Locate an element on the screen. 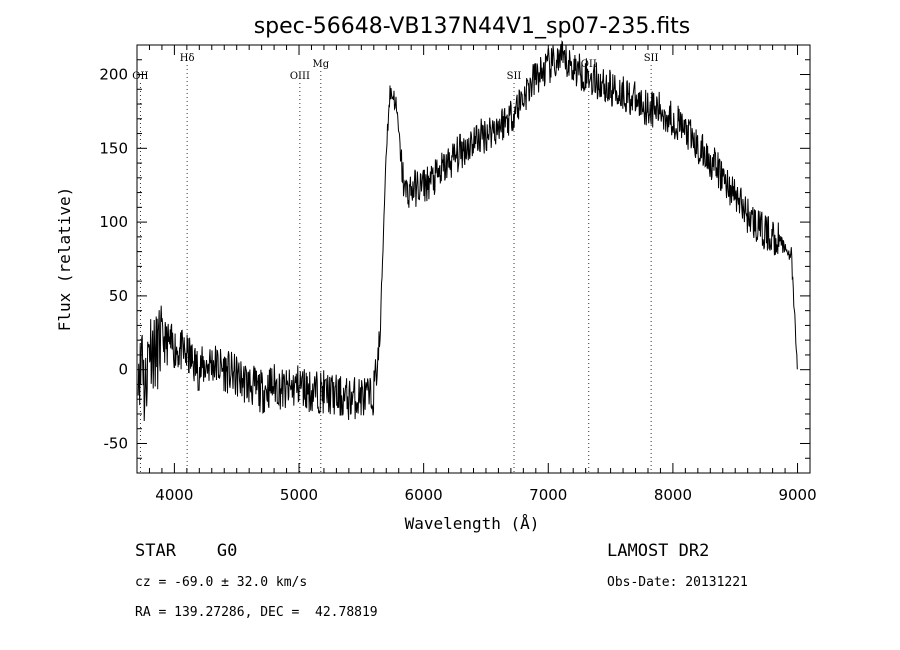  x-tick-label: 7000 is located at coordinates (548, 495).